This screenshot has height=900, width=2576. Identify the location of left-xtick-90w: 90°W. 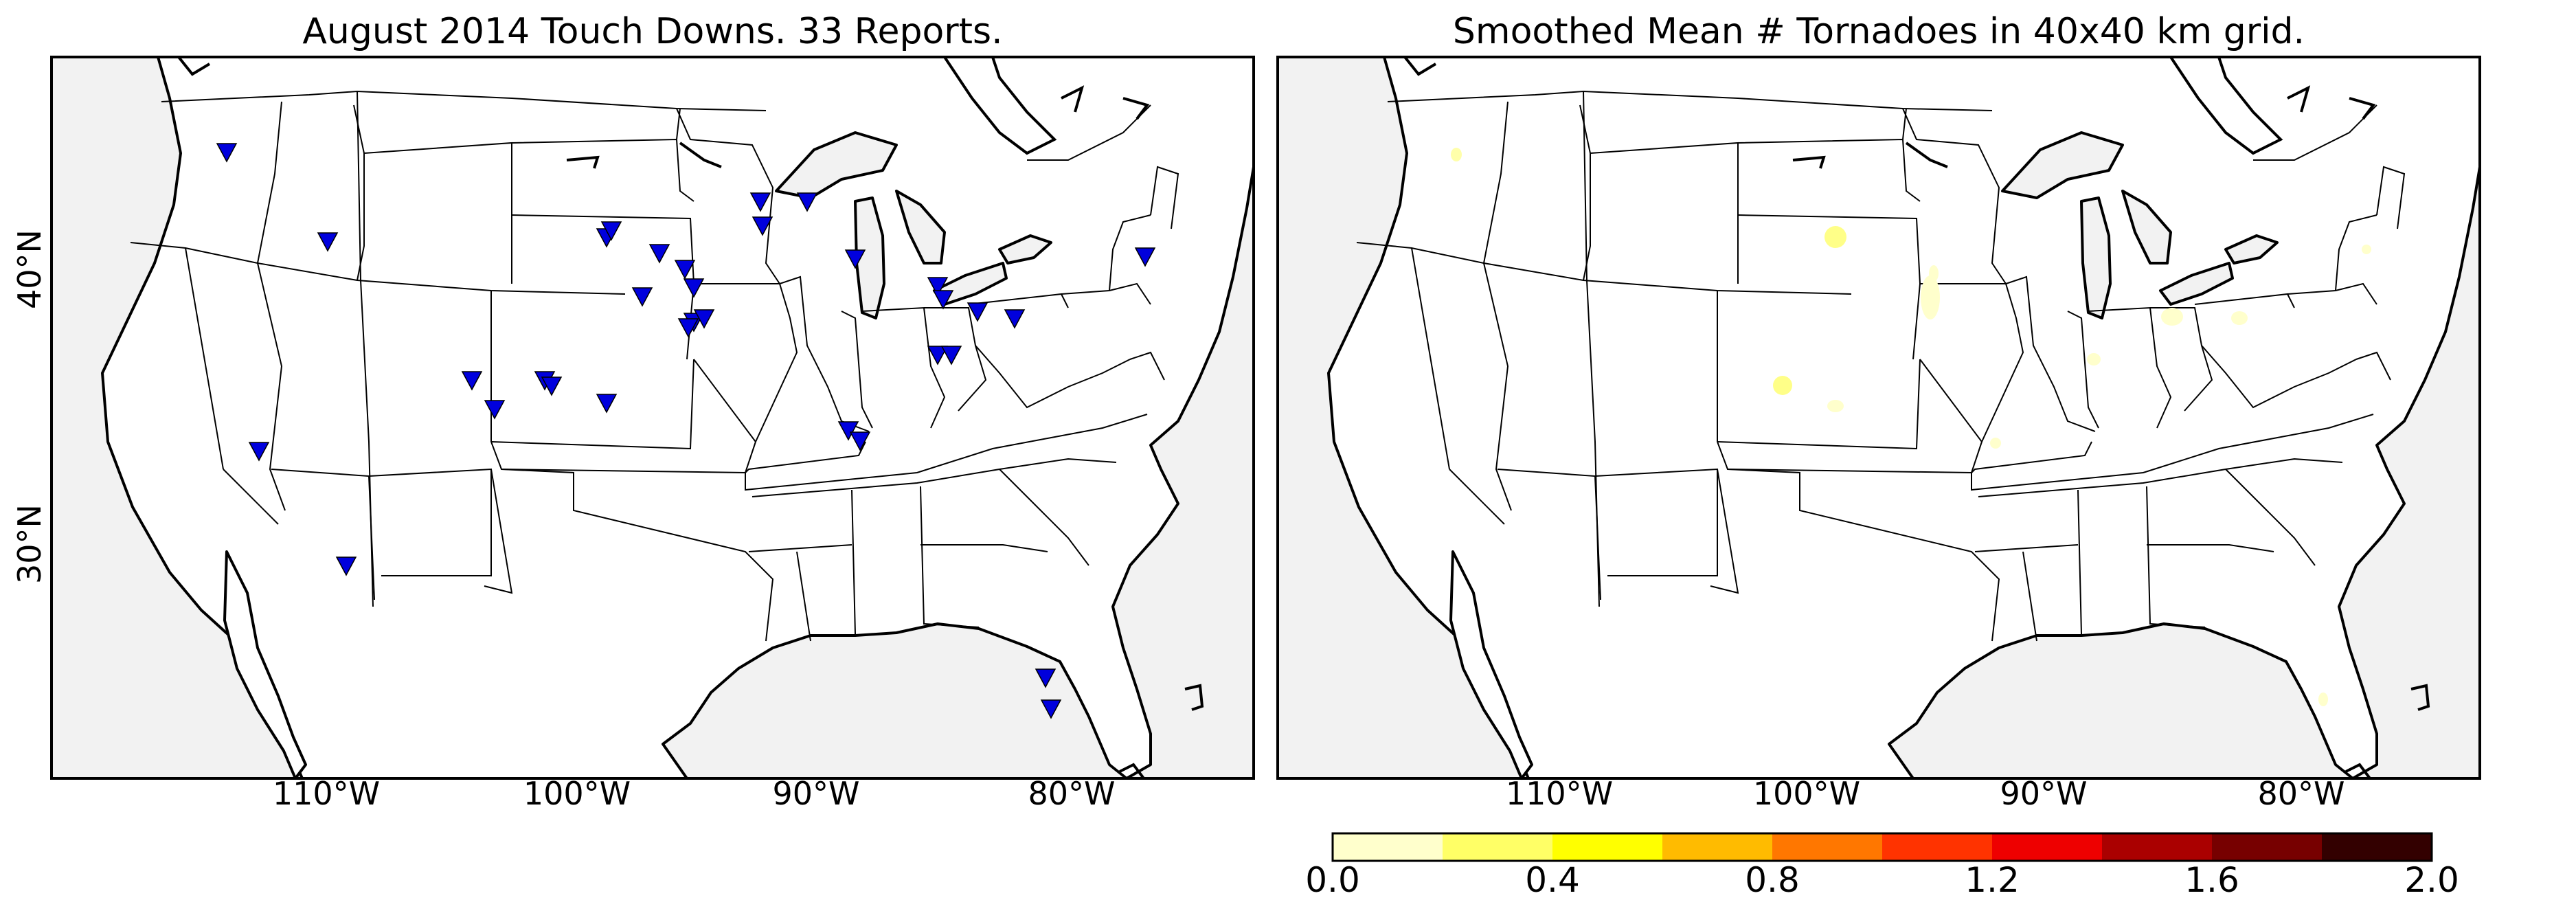
(816, 793).